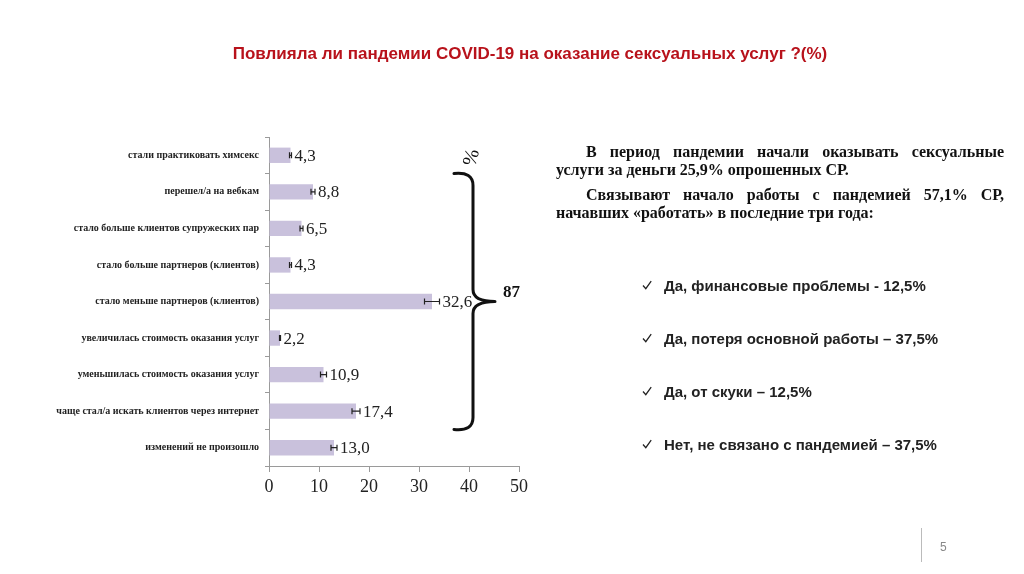 The height and width of the screenshot is (574, 1024). Describe the element at coordinates (470, 157) in the screenshot. I see `annotation: %` at that location.